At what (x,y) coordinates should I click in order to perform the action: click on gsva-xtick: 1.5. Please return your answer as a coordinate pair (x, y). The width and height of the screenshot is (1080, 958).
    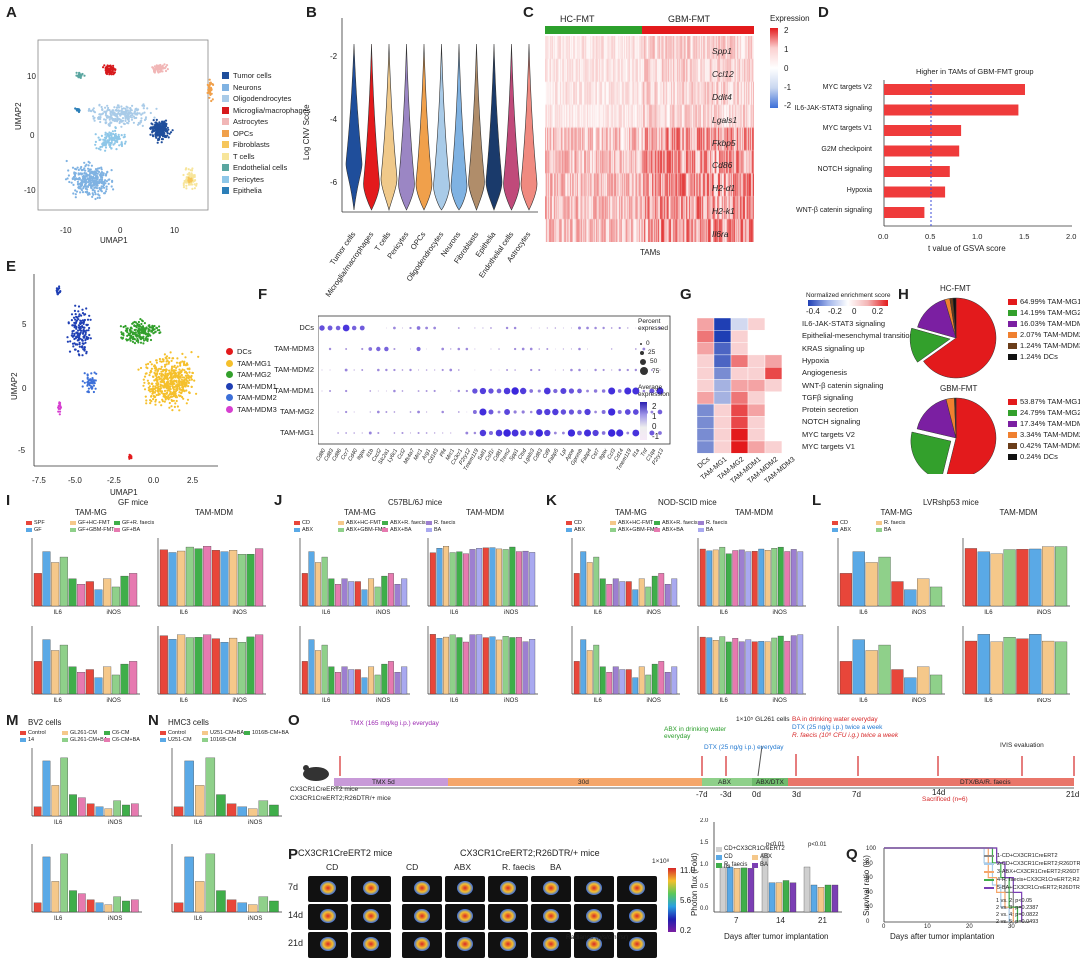
    Looking at the image, I should click on (1024, 236).